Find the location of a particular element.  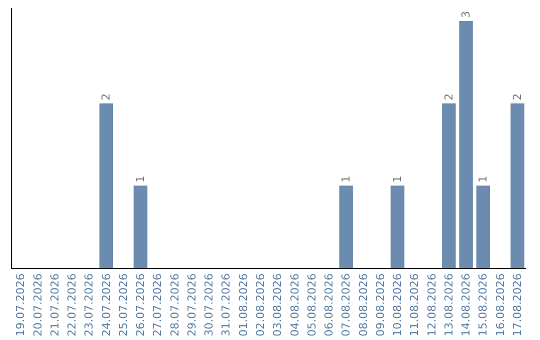

x-tick-label: 01.08.2026 is located at coordinates (243, 304).